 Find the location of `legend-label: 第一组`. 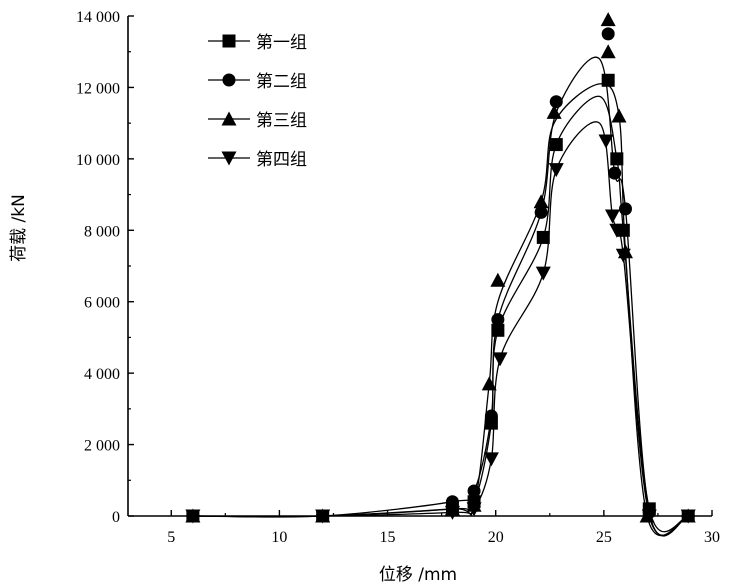

legend-label: 第一组 is located at coordinates (281, 43).